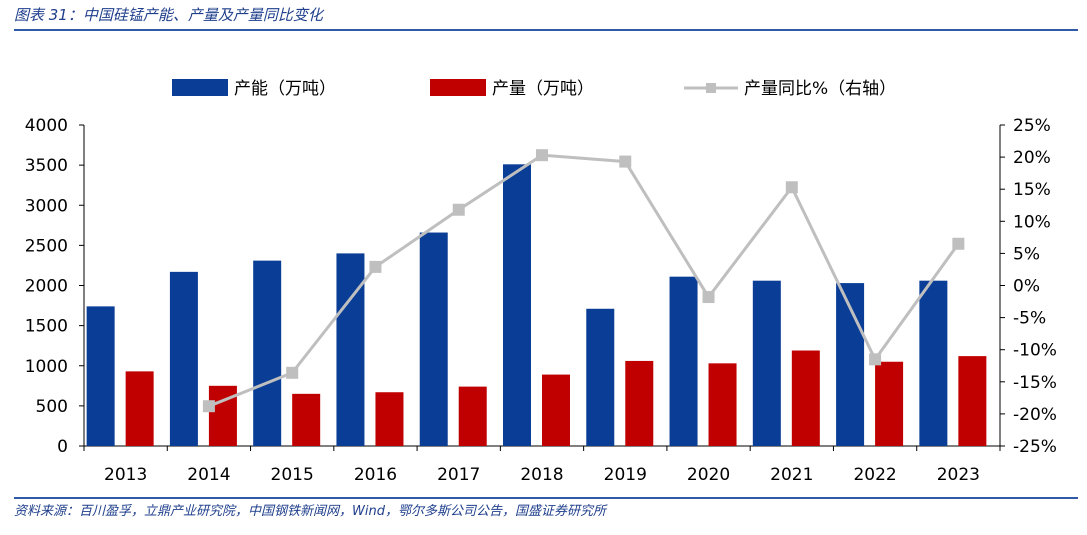 The width and height of the screenshot is (1087, 535). I want to click on y-left-tick-label: 1500, so click(46, 327).